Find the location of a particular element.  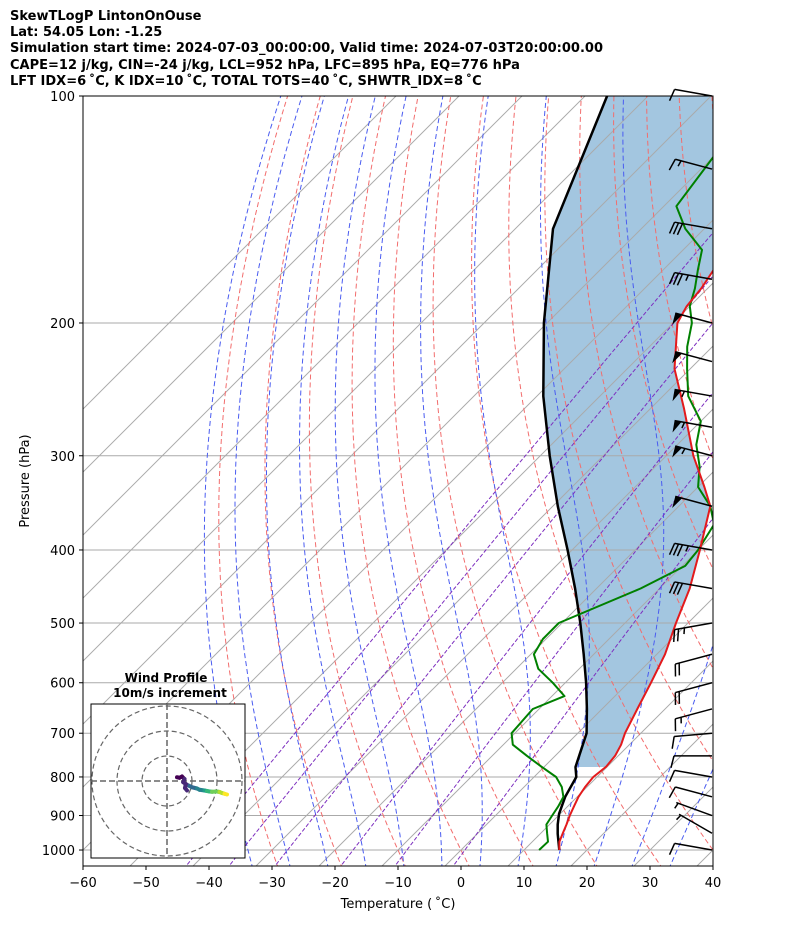

parcel-profile-line is located at coordinates (575, 473).